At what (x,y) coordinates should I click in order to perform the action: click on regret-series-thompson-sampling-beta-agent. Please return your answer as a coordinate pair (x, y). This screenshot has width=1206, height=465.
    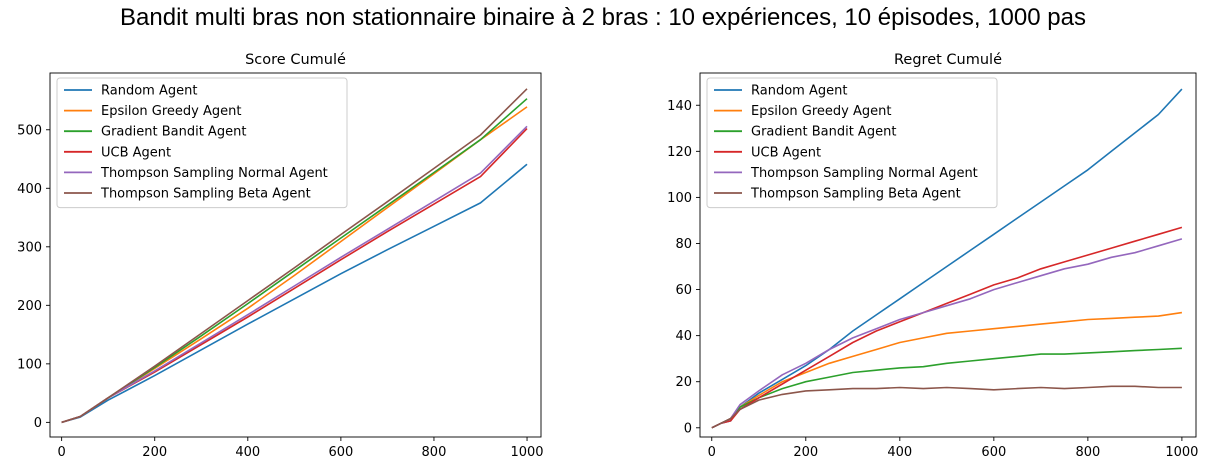
    Looking at the image, I should click on (946, 407).